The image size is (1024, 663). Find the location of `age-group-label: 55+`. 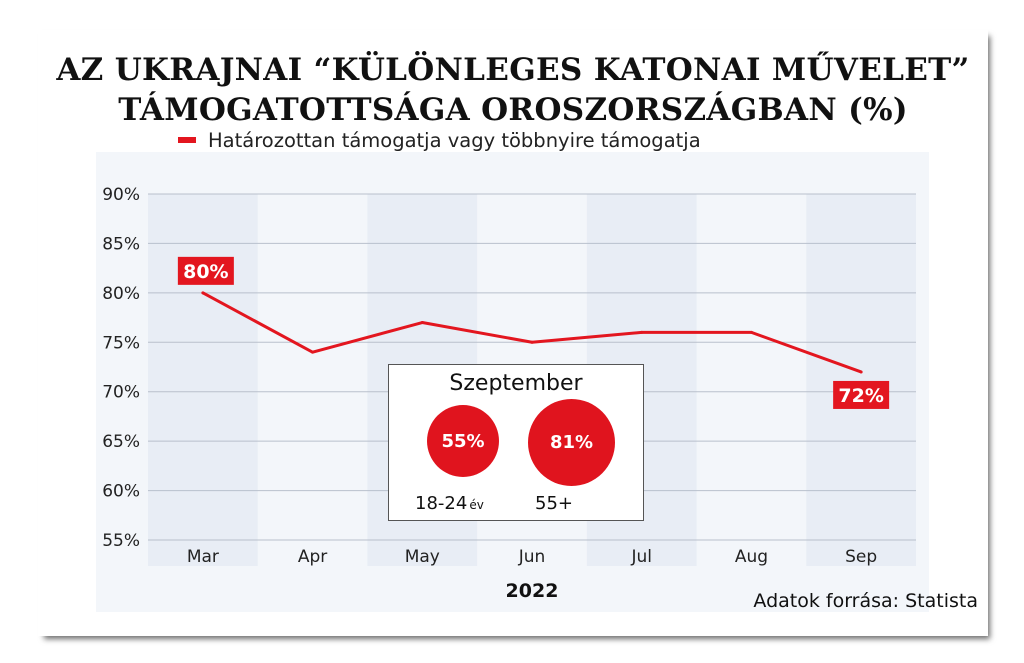

age-group-label: 55+ is located at coordinates (554, 503).